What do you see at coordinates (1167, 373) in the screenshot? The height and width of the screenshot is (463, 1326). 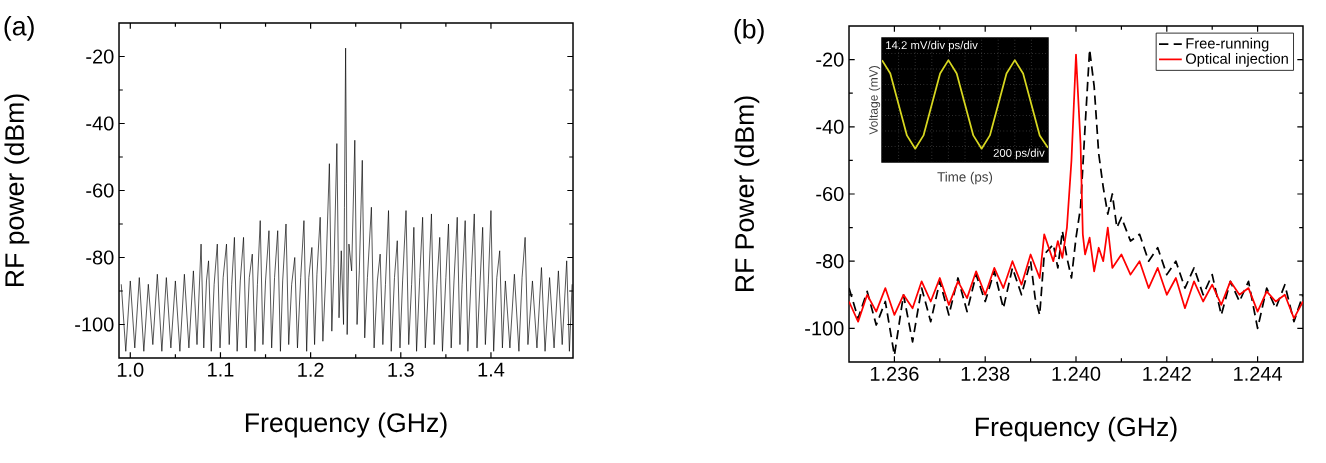 I see `x-tick-label: 1.242` at bounding box center [1167, 373].